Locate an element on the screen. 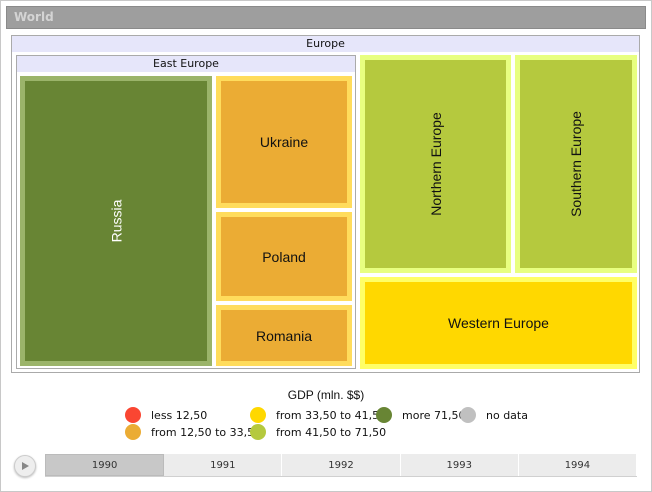  timeline-year-1991: 1991 is located at coordinates (223, 465).